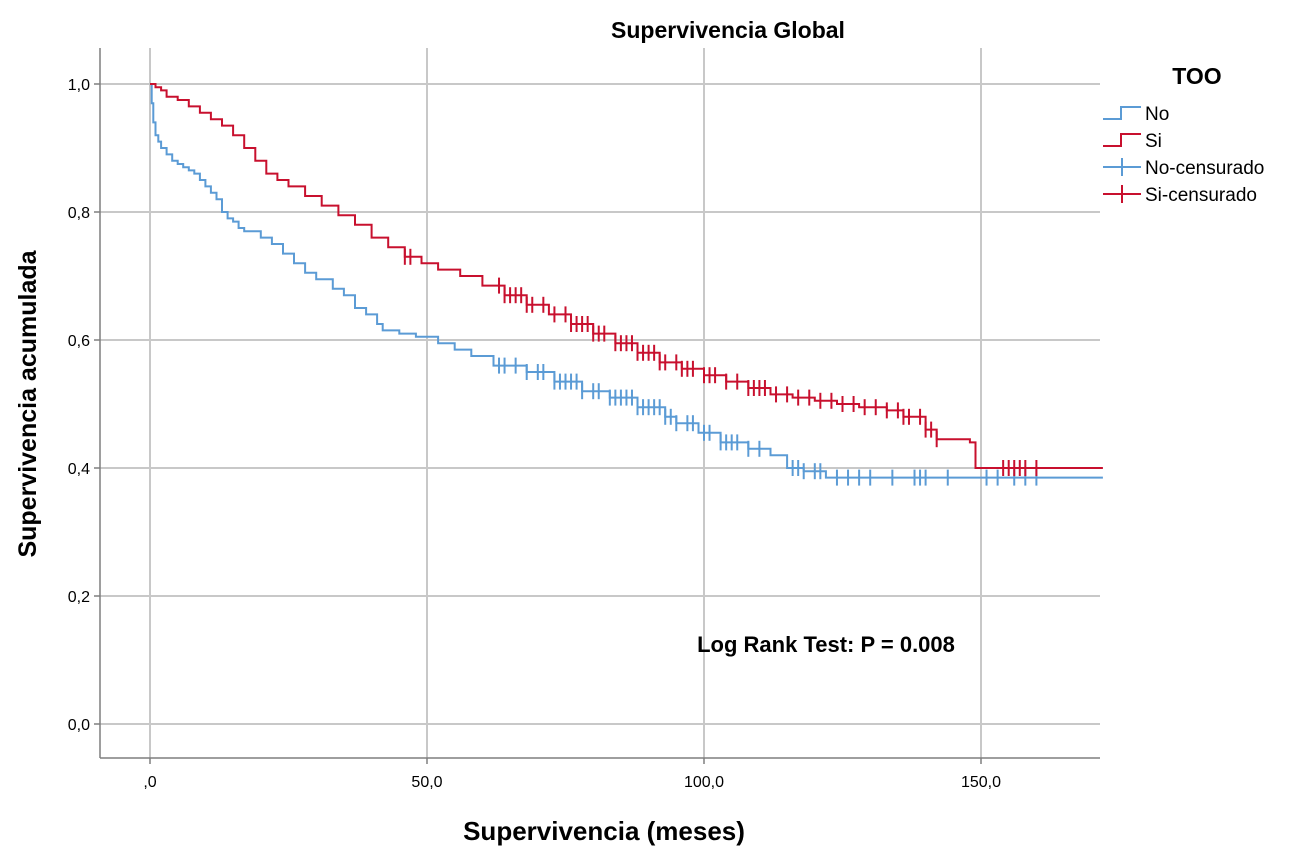  What do you see at coordinates (79, 725) in the screenshot?
I see `y-tick-label: 0,0` at bounding box center [79, 725].